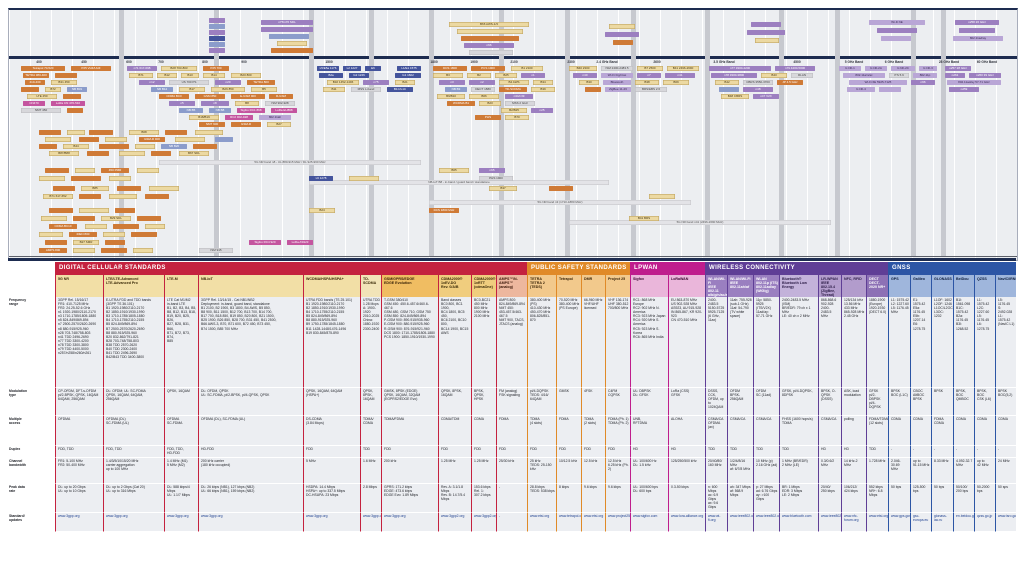 Image resolution: width=1024 pixels, height=576 pixels. Describe the element at coordinates (978, 38) in the screenshot. I see `band-bar: 802.11ad/ay` at that location.